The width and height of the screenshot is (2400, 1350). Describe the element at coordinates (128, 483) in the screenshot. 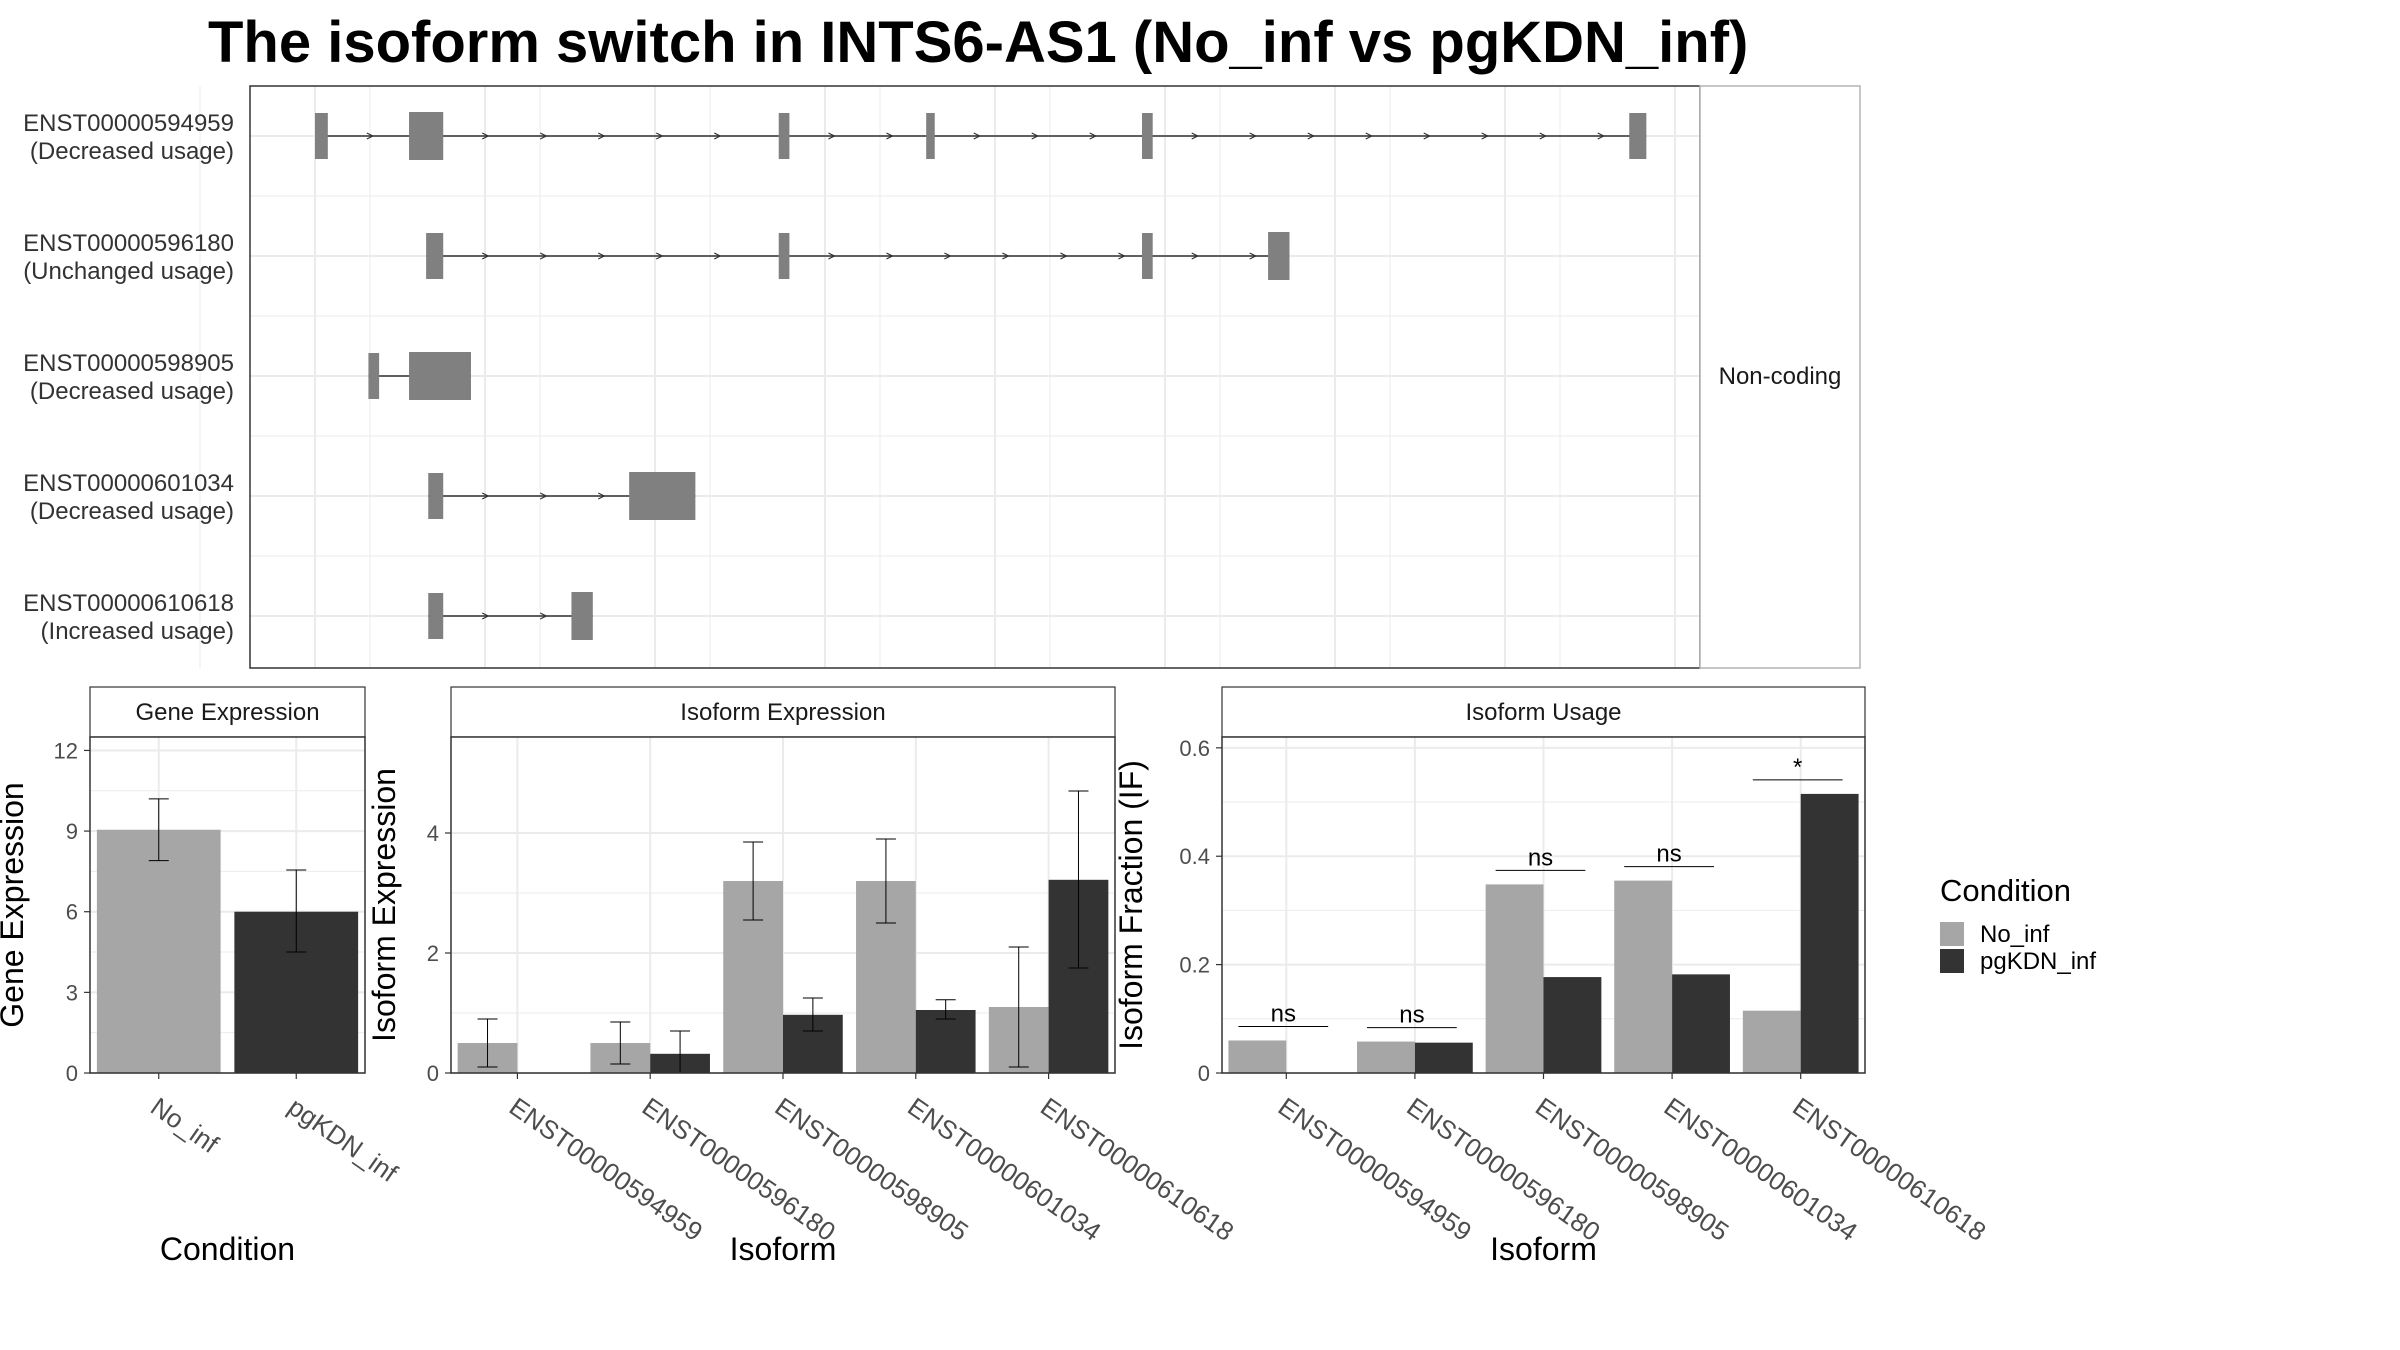

I see `transcript-id-label: ENST00000601034` at that location.